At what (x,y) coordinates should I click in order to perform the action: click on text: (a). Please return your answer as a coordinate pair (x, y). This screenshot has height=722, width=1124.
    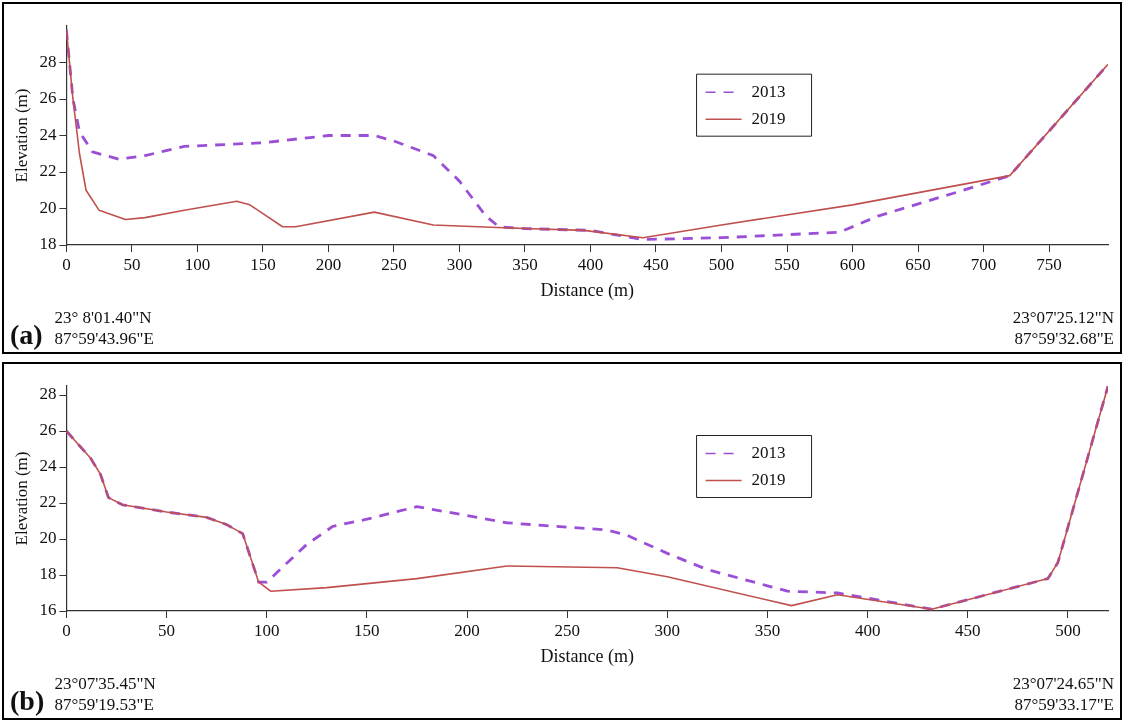
    Looking at the image, I should click on (26, 334).